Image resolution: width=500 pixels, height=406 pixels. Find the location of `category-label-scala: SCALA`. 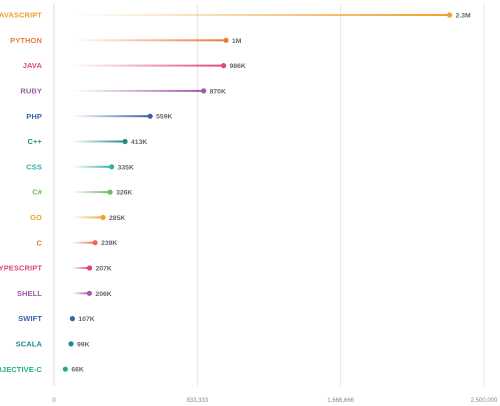

category-label-scala: SCALA is located at coordinates (29, 344).